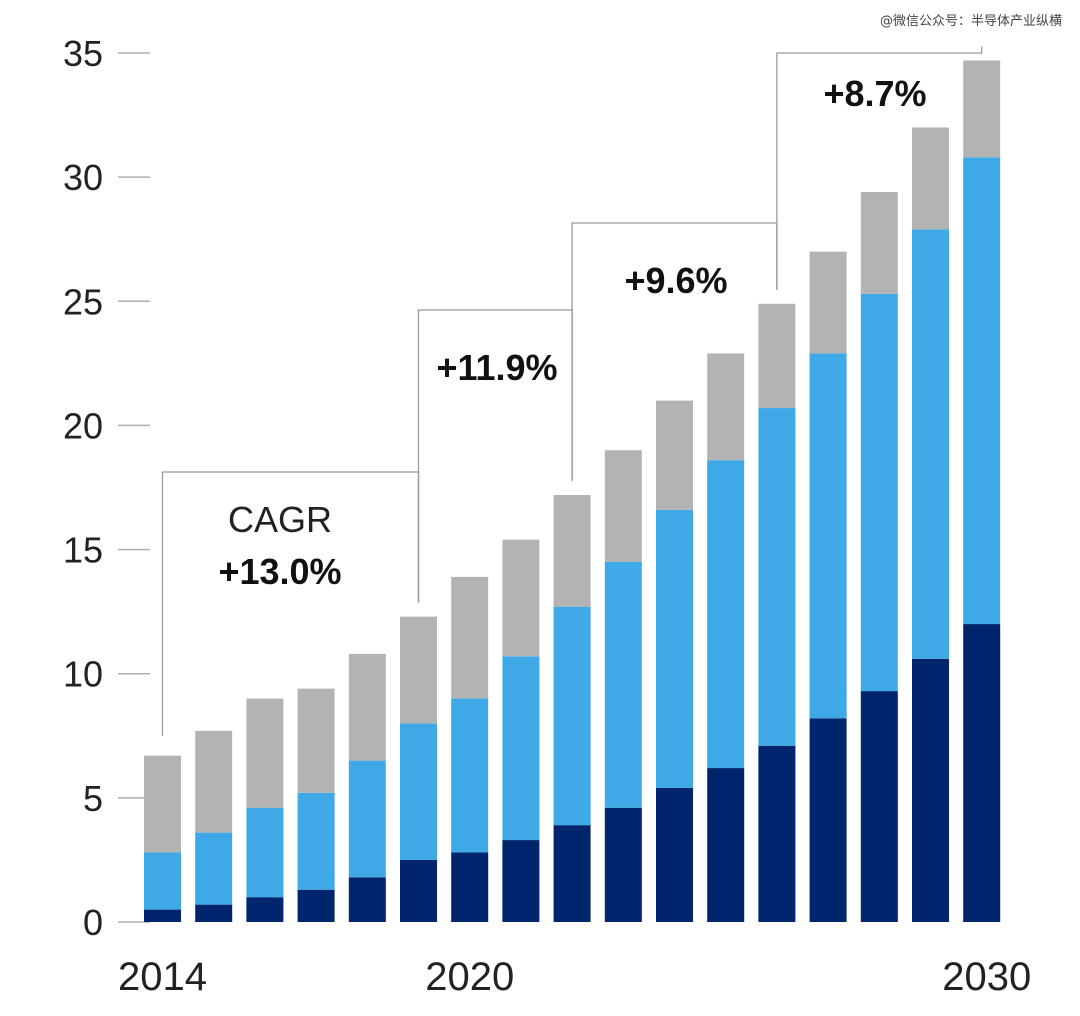  I want to click on x-tick-label: 2030, so click(986, 977).